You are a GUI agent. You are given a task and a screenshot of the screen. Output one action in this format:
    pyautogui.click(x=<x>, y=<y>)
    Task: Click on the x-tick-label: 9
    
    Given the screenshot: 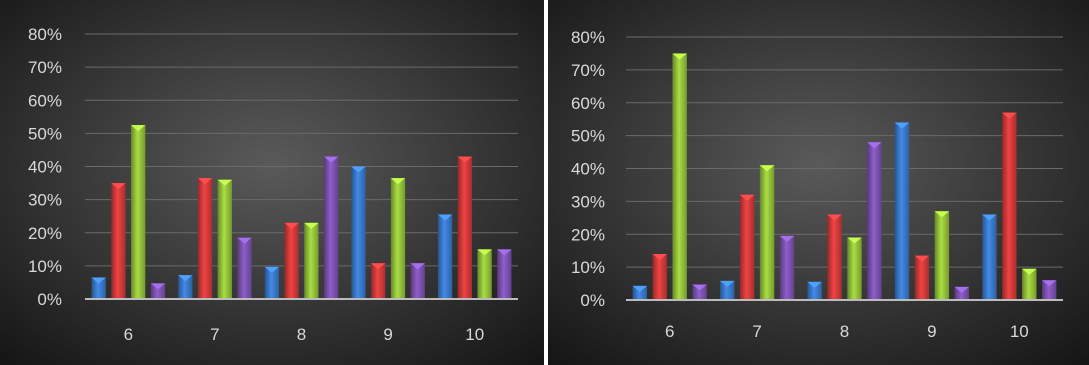 What is the action you would take?
    pyautogui.click(x=387, y=334)
    